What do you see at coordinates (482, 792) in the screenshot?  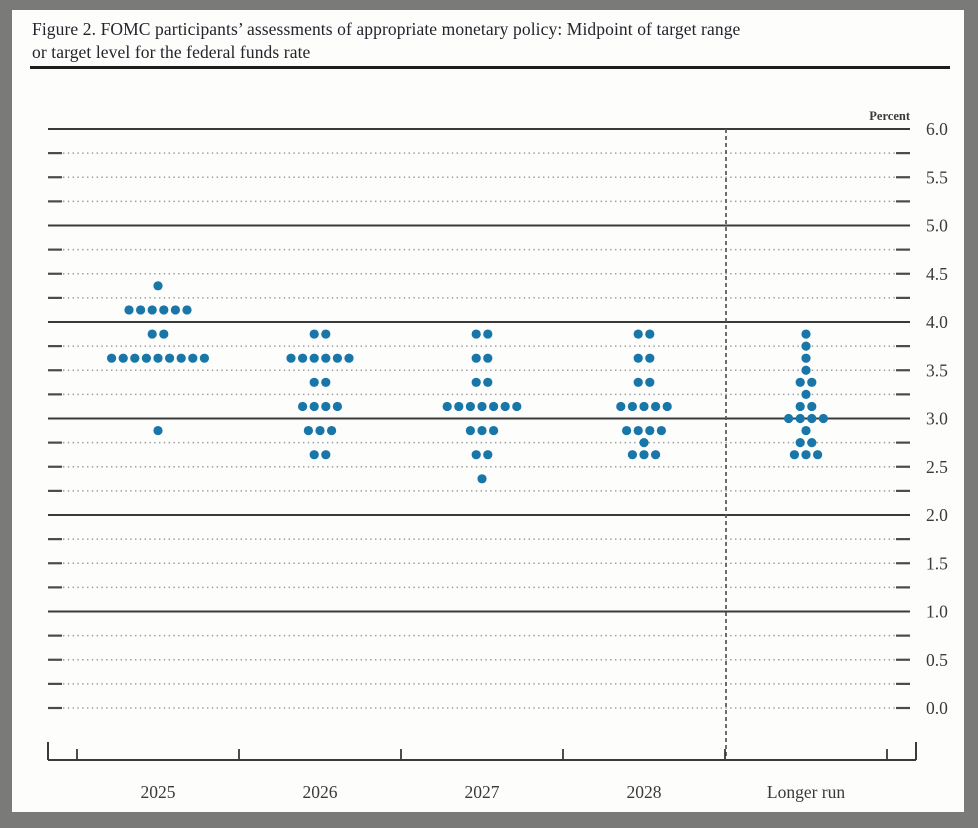 I see `x-axis-category-label: 2027` at bounding box center [482, 792].